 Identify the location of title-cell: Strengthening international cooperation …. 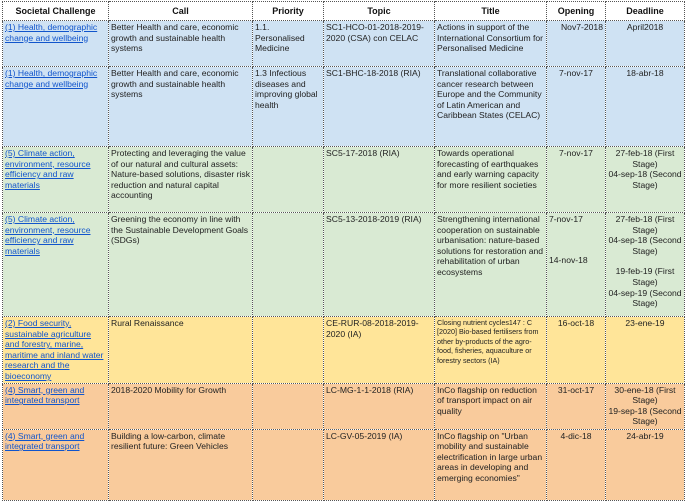
(490, 264).